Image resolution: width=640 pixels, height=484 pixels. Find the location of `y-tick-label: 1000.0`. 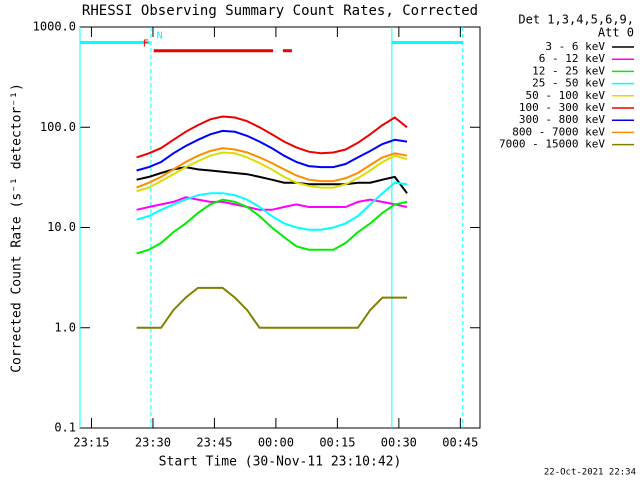

y-tick-label: 1000.0 is located at coordinates (54, 27).